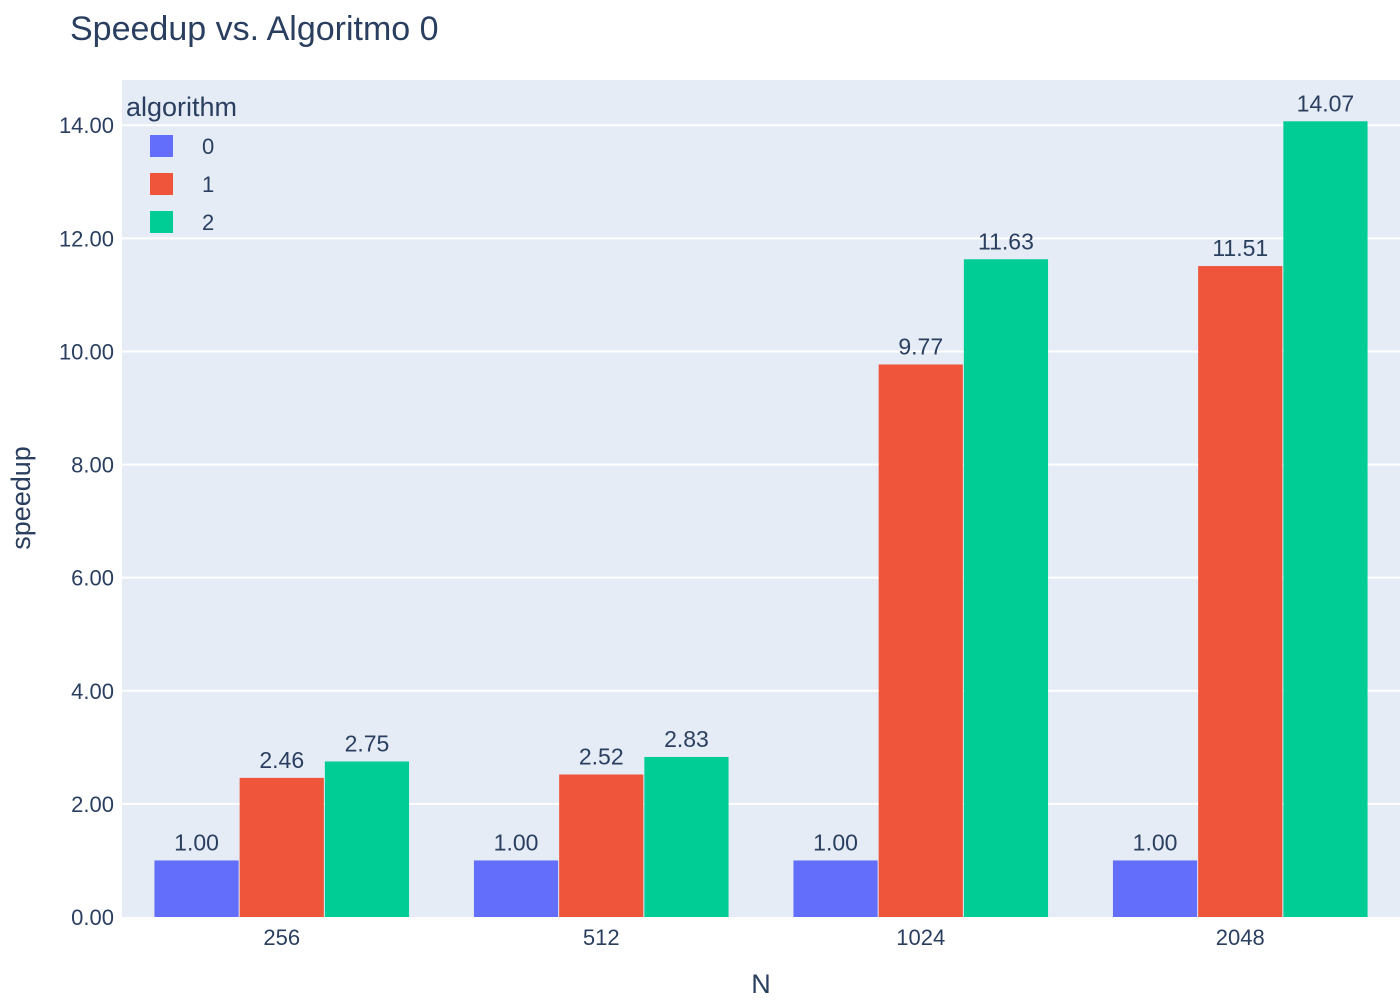  What do you see at coordinates (92, 465) in the screenshot?
I see `y-tick-label: 8.00` at bounding box center [92, 465].